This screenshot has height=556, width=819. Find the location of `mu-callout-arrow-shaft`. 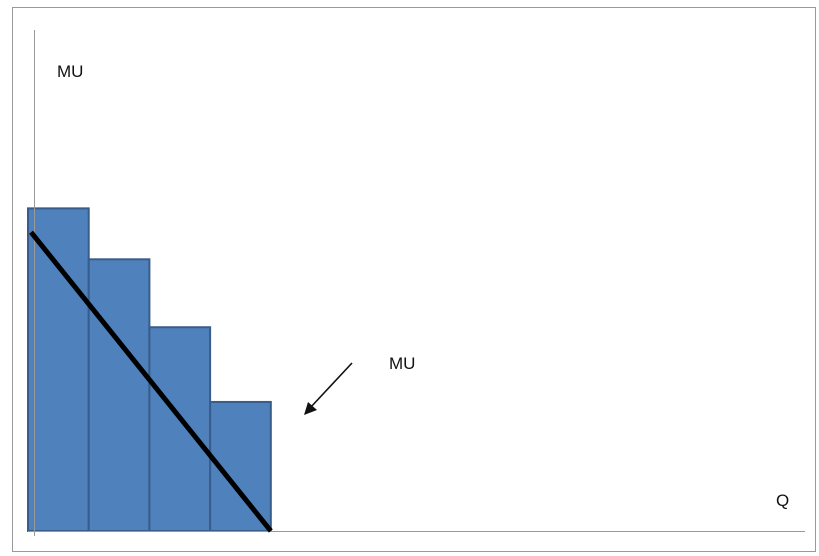

mu-callout-arrow-shaft is located at coordinates (331, 385).